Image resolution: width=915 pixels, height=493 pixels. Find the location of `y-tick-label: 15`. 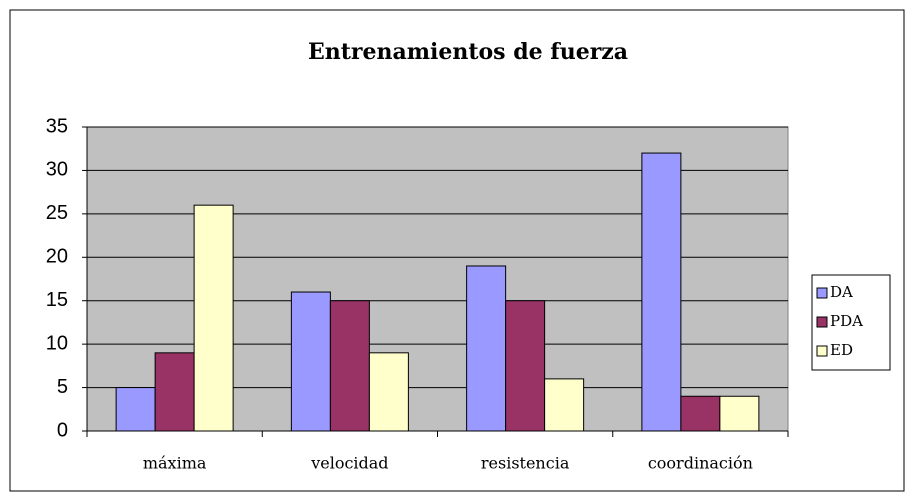

y-tick-label: 15 is located at coordinates (57, 300).